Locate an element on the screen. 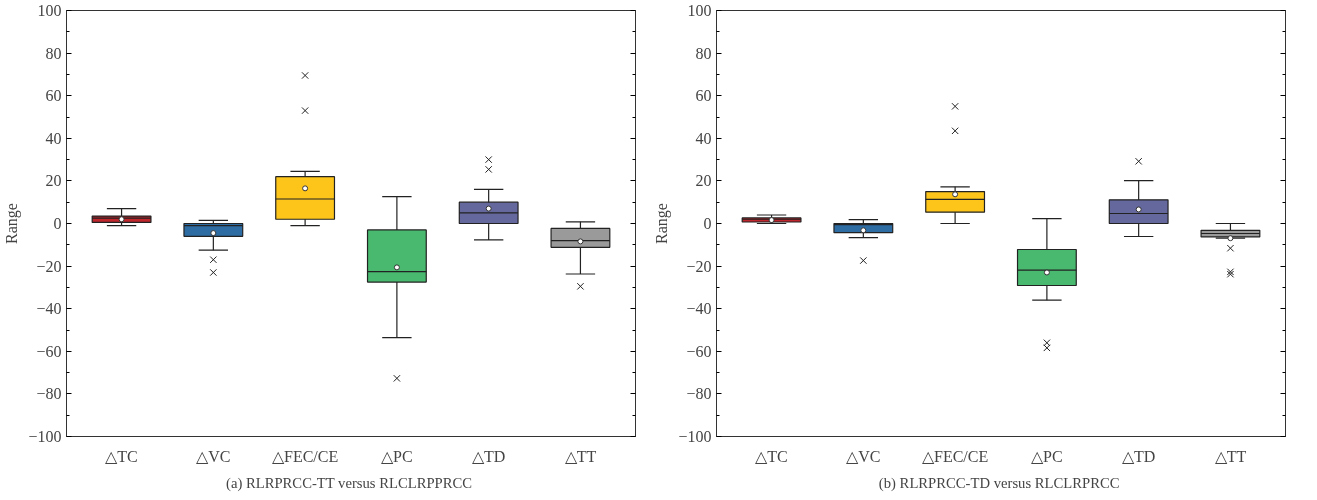 This screenshot has height=500, width=1317. text: (a) RLRPRCC-TT versus RLCLRPPRCC is located at coordinates (349, 483).